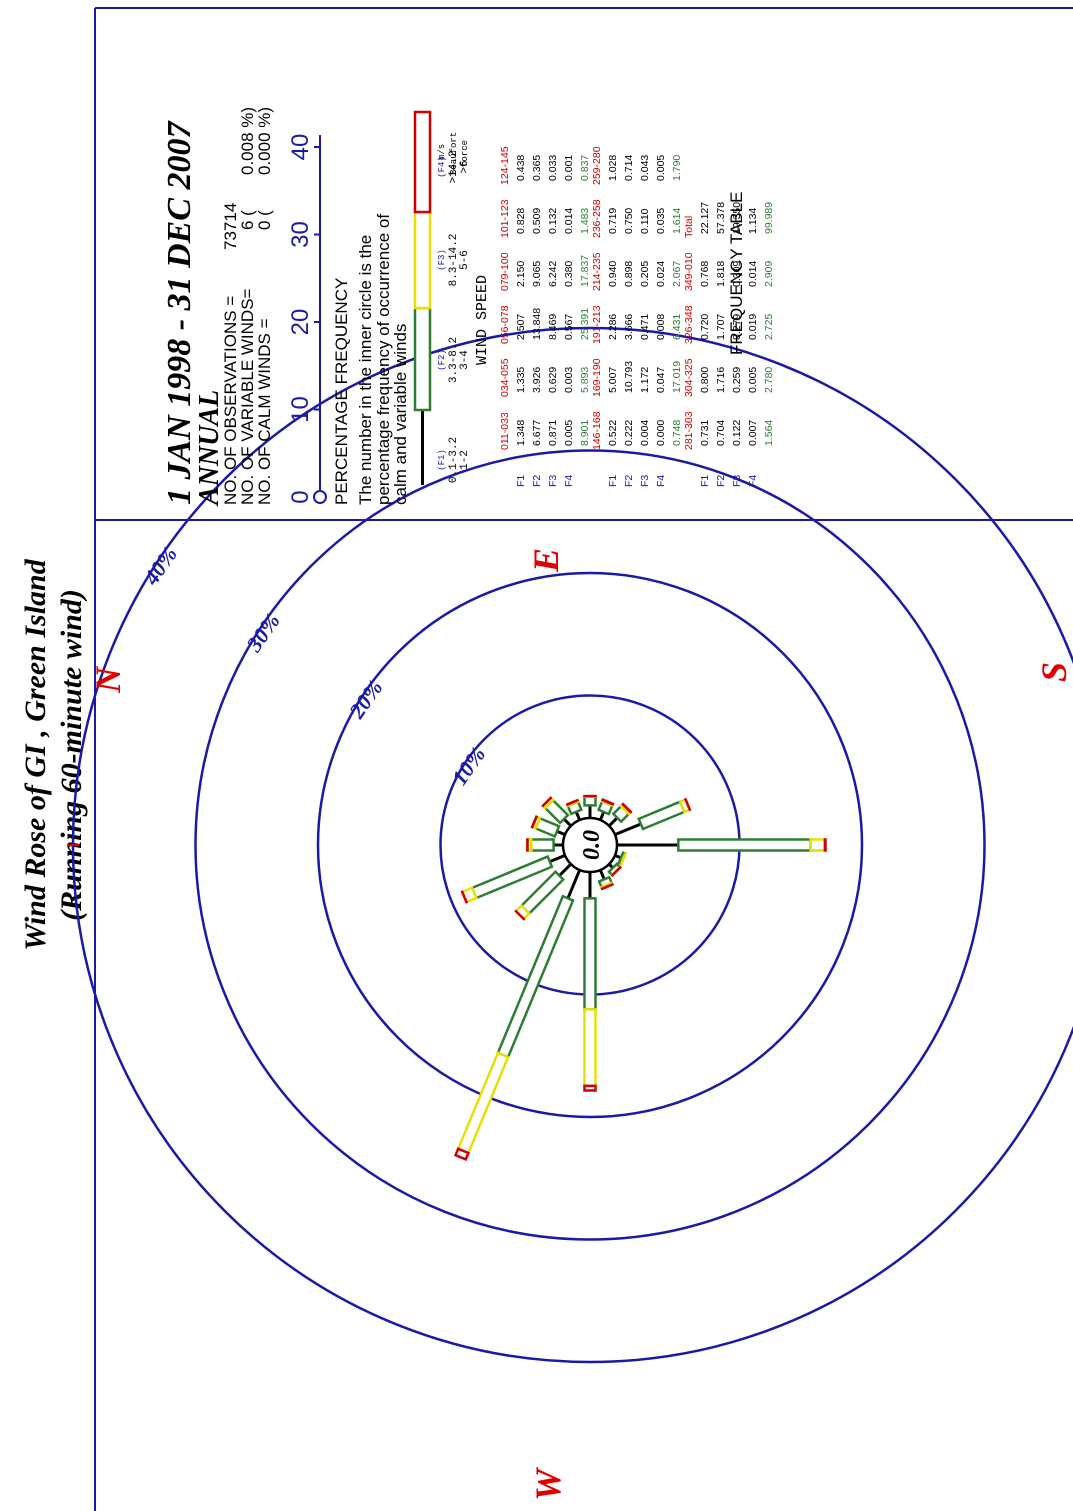 This screenshot has width=1073, height=1511. Describe the element at coordinates (442, 260) in the screenshot. I see `class-code-3: (F3)` at that location.